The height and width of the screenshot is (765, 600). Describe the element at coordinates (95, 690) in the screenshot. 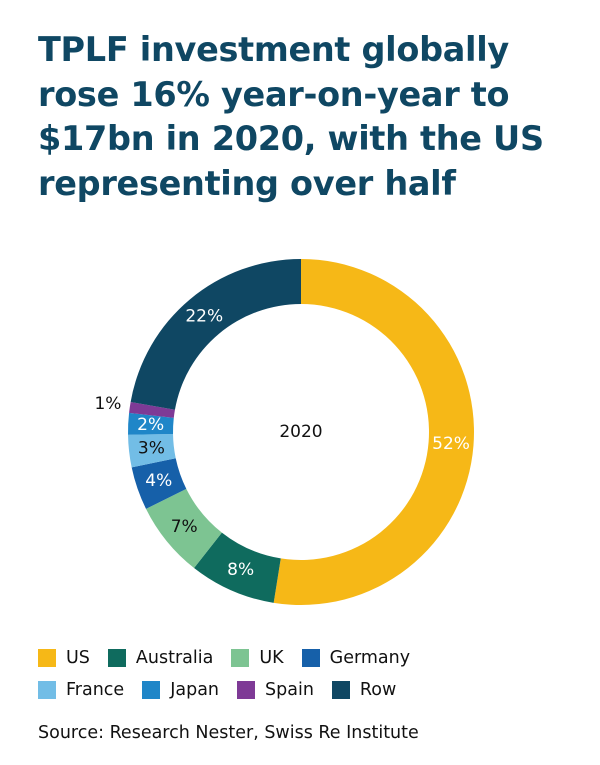

I see `legend-label: France` at that location.